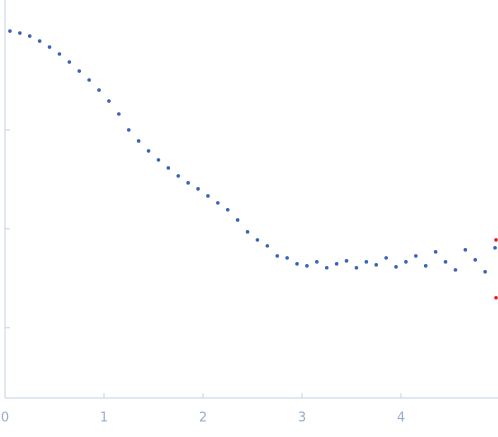 The width and height of the screenshot is (498, 437). Describe the element at coordinates (401, 418) in the screenshot. I see `x-tick-label: 4` at that location.